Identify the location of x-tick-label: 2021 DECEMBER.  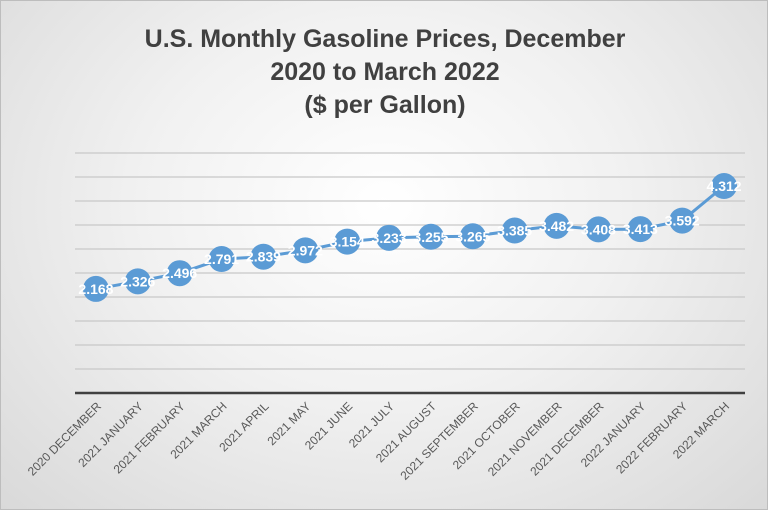
(566, 438).